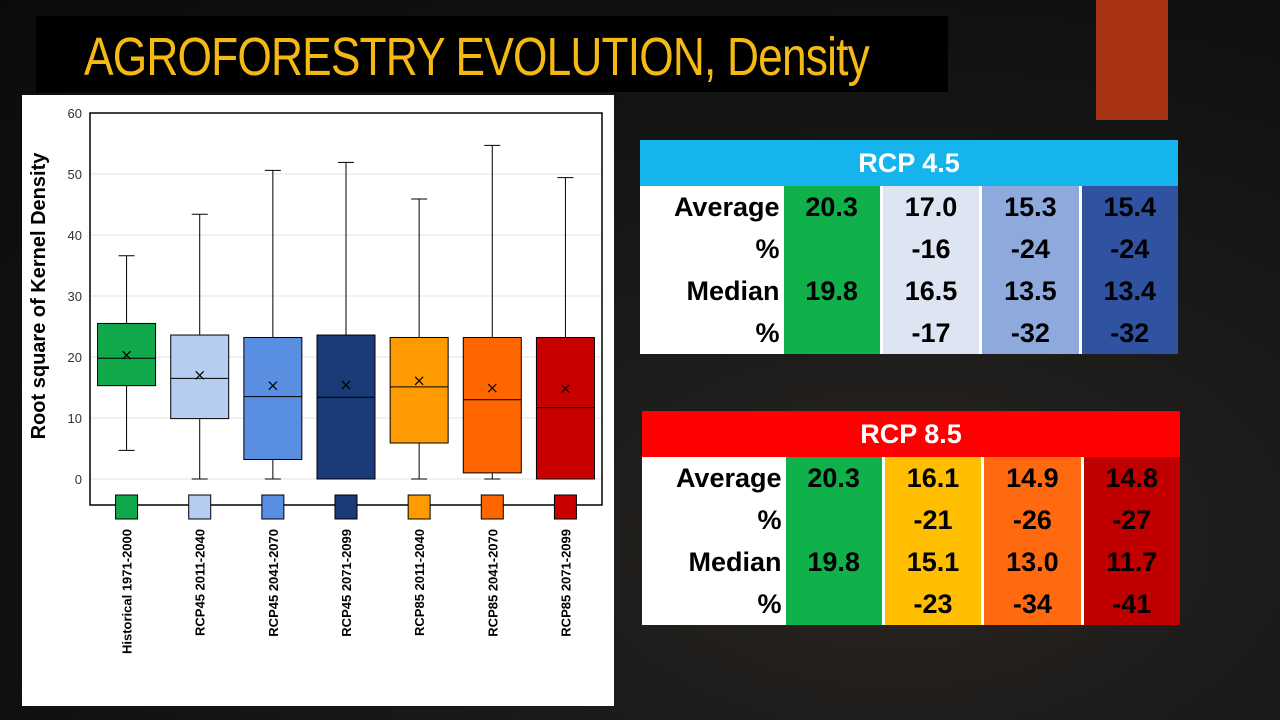  I want to click on rcp85-table-title: RCP 8.5, so click(911, 434).